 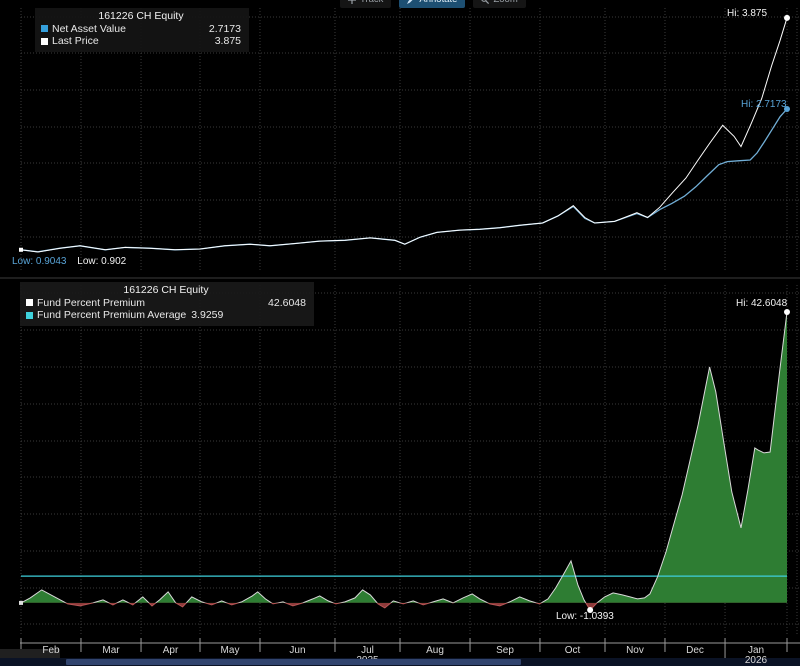 I want to click on top-legend-title: 161226 CH Equity, so click(x=141, y=16).